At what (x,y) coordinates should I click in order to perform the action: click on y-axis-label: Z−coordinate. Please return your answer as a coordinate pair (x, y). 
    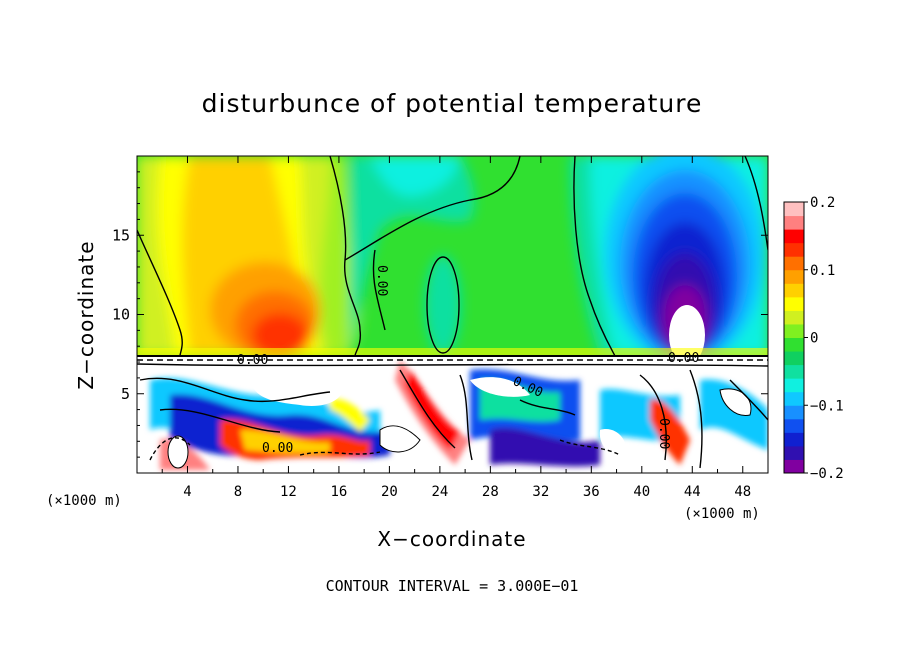
    Looking at the image, I should click on (86, 314).